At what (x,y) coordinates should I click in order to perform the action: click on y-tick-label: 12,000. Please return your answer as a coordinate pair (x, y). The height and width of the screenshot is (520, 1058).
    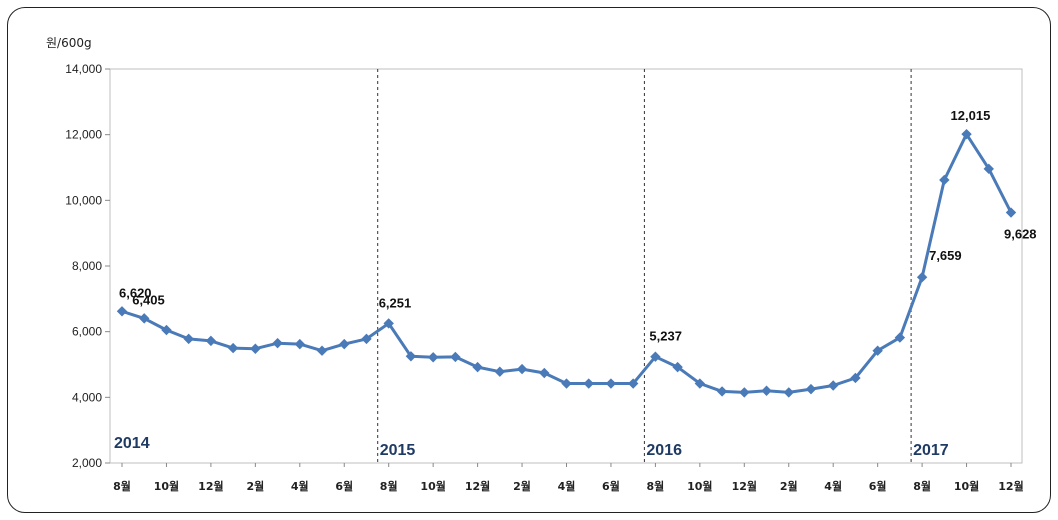
    Looking at the image, I should click on (83, 135).